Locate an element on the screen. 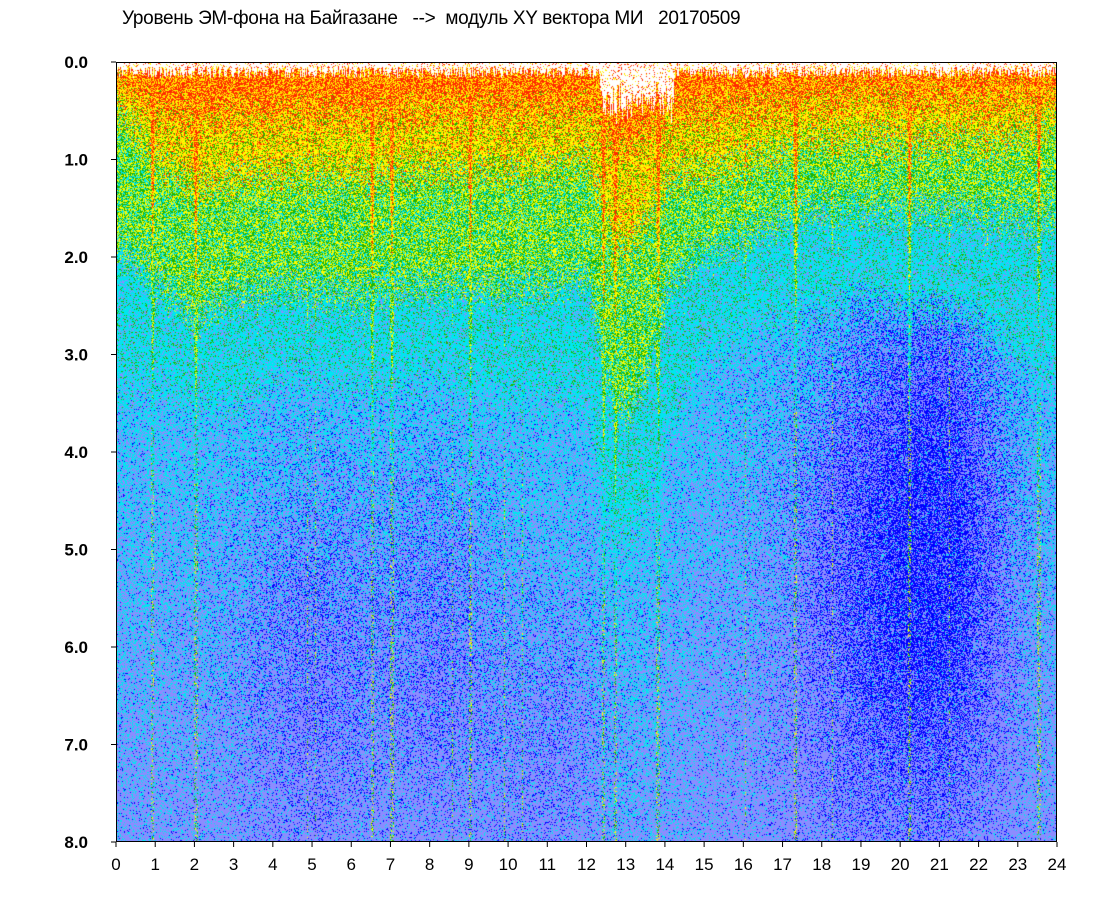 The width and height of the screenshot is (1096, 900). y-tick-label: 6.0 is located at coordinates (76, 647).